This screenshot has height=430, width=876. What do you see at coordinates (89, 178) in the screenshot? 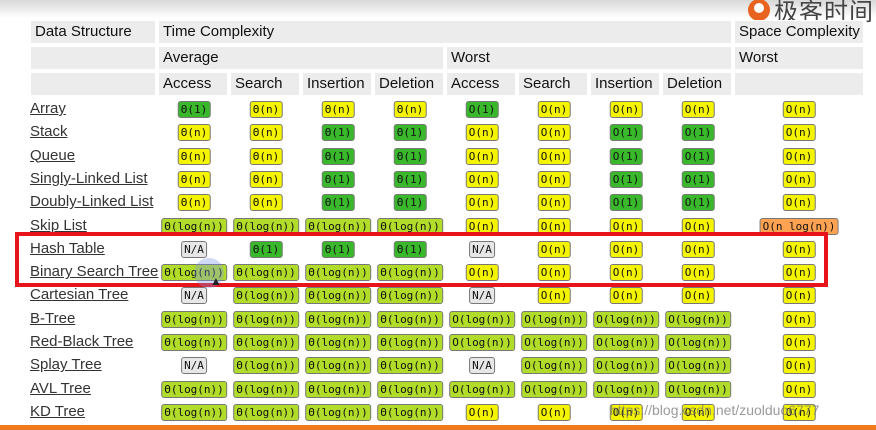
I see `row-name: Singly-Linked List` at bounding box center [89, 178].